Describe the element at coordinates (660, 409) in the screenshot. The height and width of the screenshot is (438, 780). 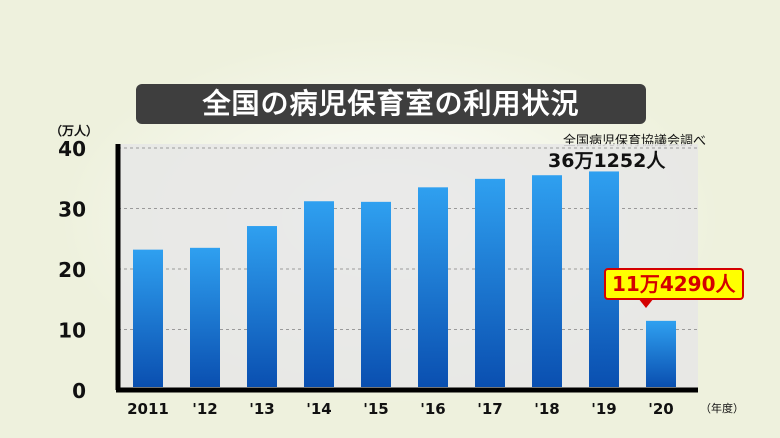
I see `x-tick-label: '20` at that location.